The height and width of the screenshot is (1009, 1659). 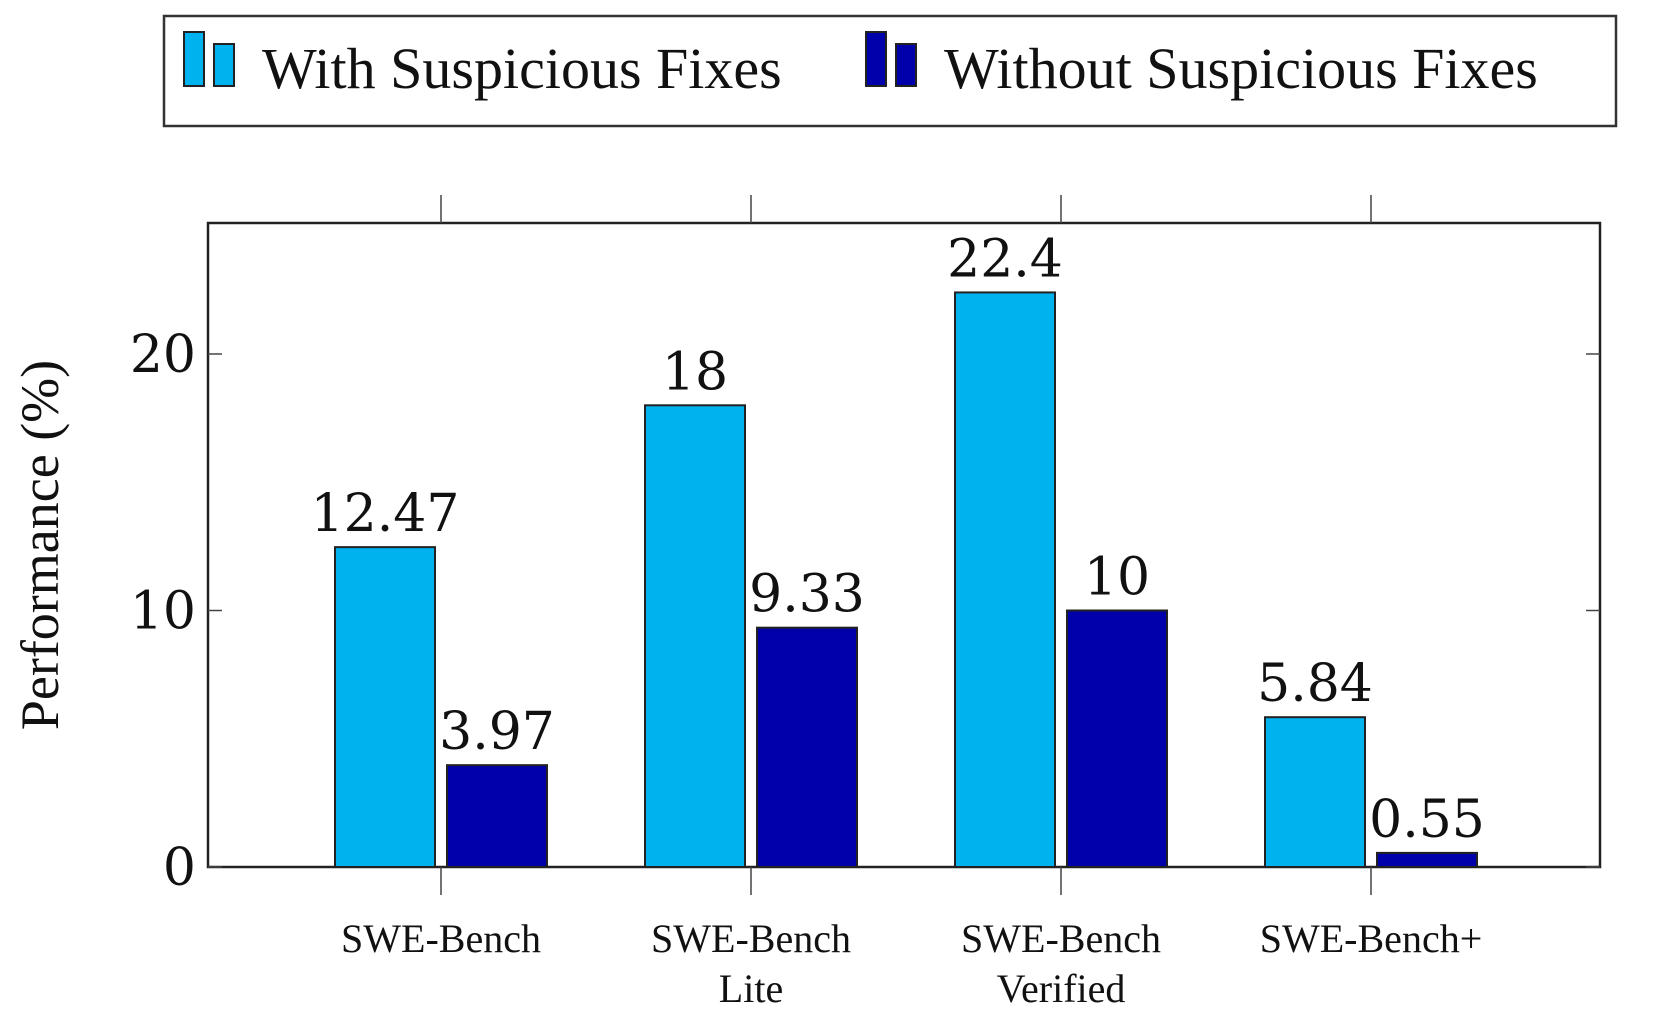 I want to click on bar-value-label: 0.55, so click(x=1427, y=820).